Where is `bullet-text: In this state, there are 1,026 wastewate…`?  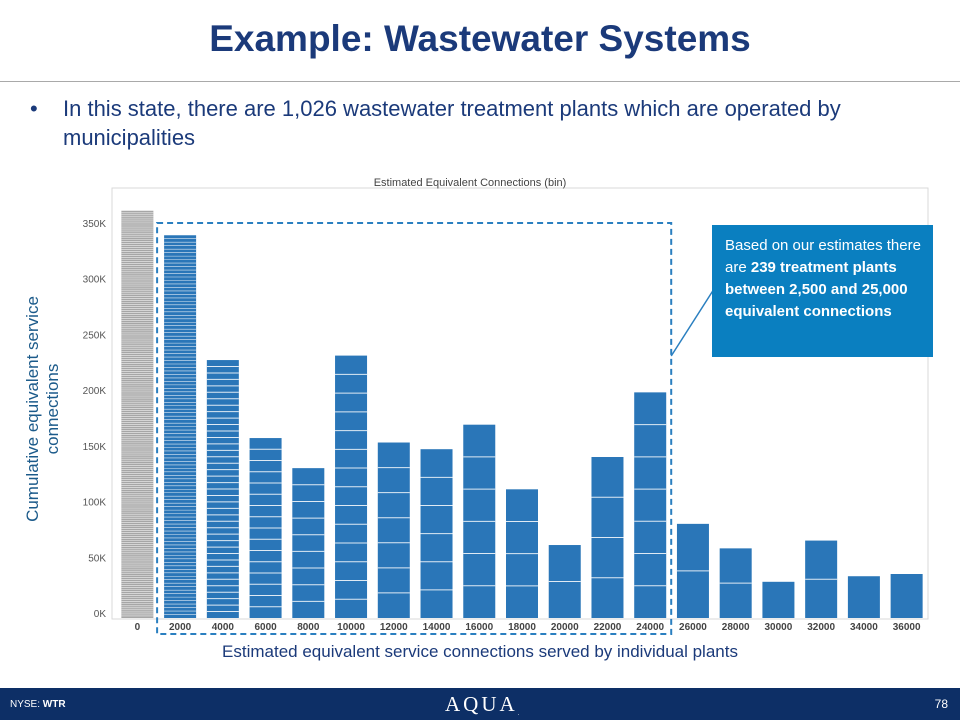
bullet-text: In this state, there are 1,026 wastewate… is located at coordinates (452, 123).